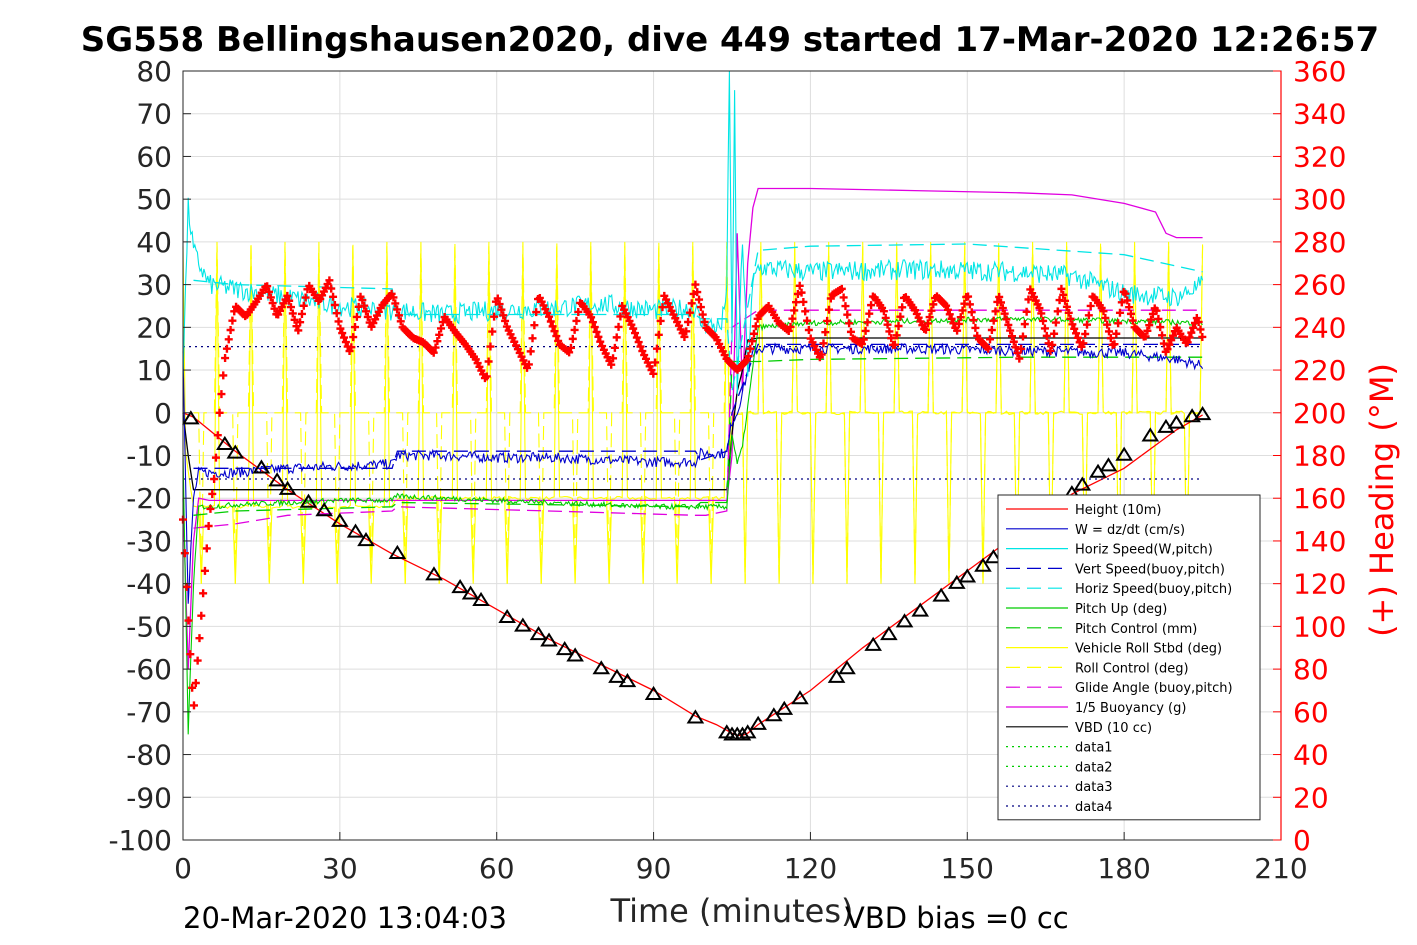  What do you see at coordinates (1113, 728) in the screenshot?
I see `legend-label: VBD (10 cc)` at bounding box center [1113, 728].